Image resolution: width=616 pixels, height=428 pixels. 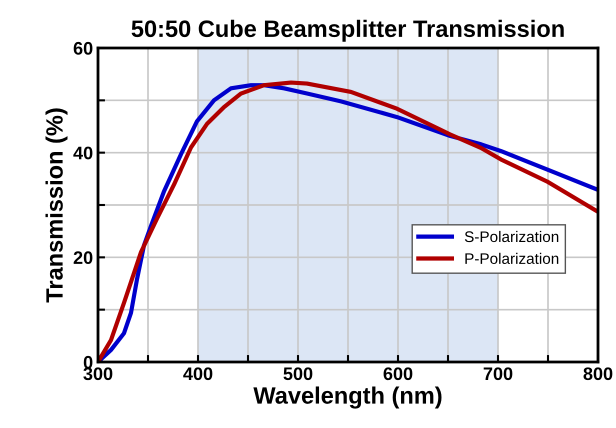 What do you see at coordinates (297, 373) in the screenshot?
I see `x-tick-label: 500` at bounding box center [297, 373].